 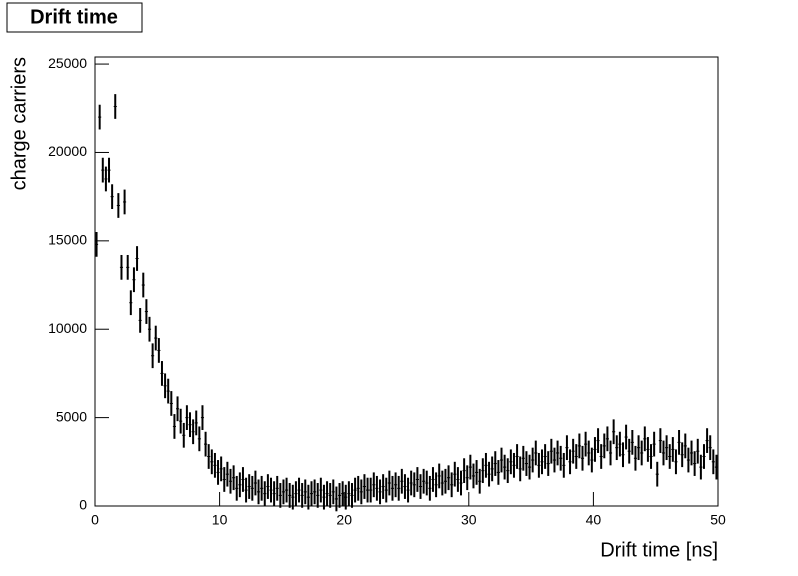 I want to click on x-axis-title: Drift time [ns], so click(x=659, y=550).